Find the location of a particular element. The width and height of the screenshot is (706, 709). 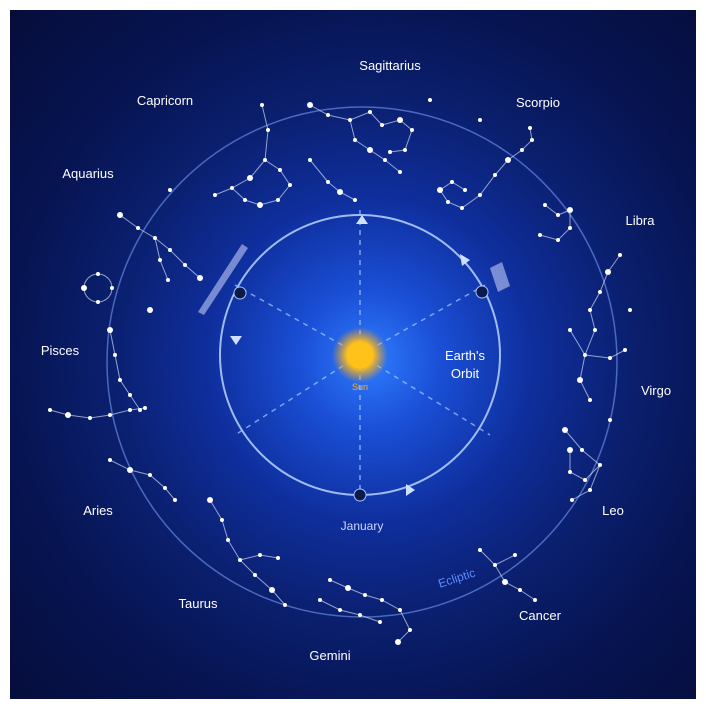

label-taurus: Taurus is located at coordinates (198, 603).